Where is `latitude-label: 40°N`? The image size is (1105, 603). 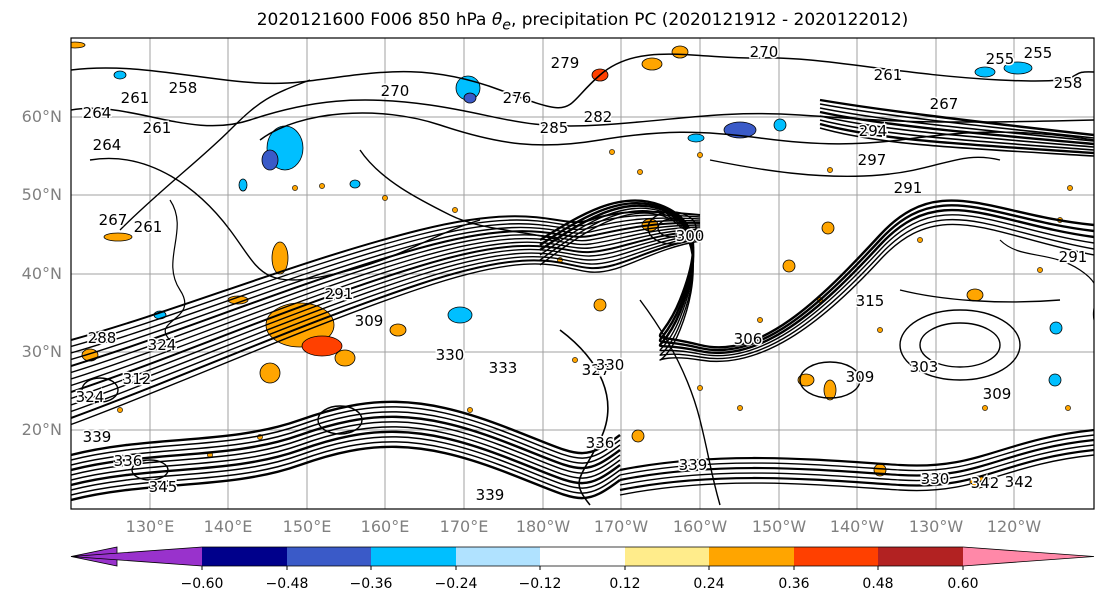 latitude-label: 40°N is located at coordinates (41, 273).